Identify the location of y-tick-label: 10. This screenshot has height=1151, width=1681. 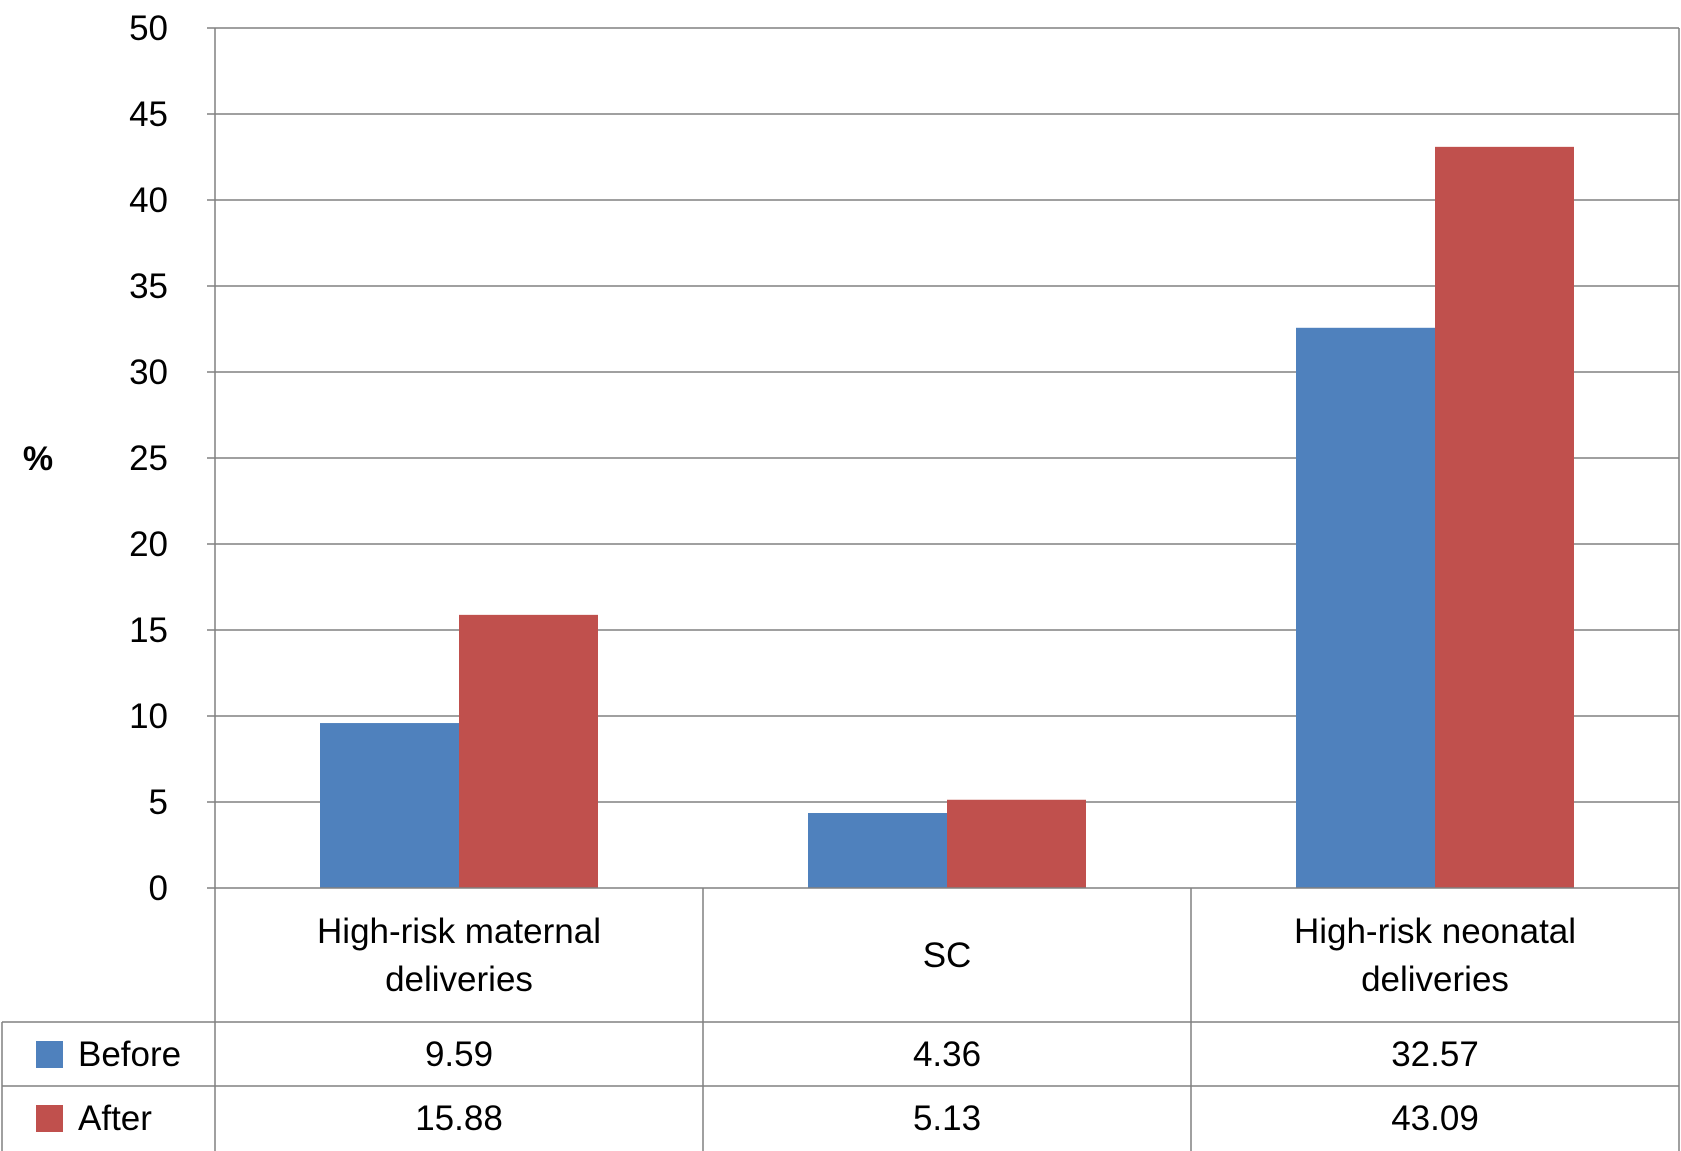
(148, 716).